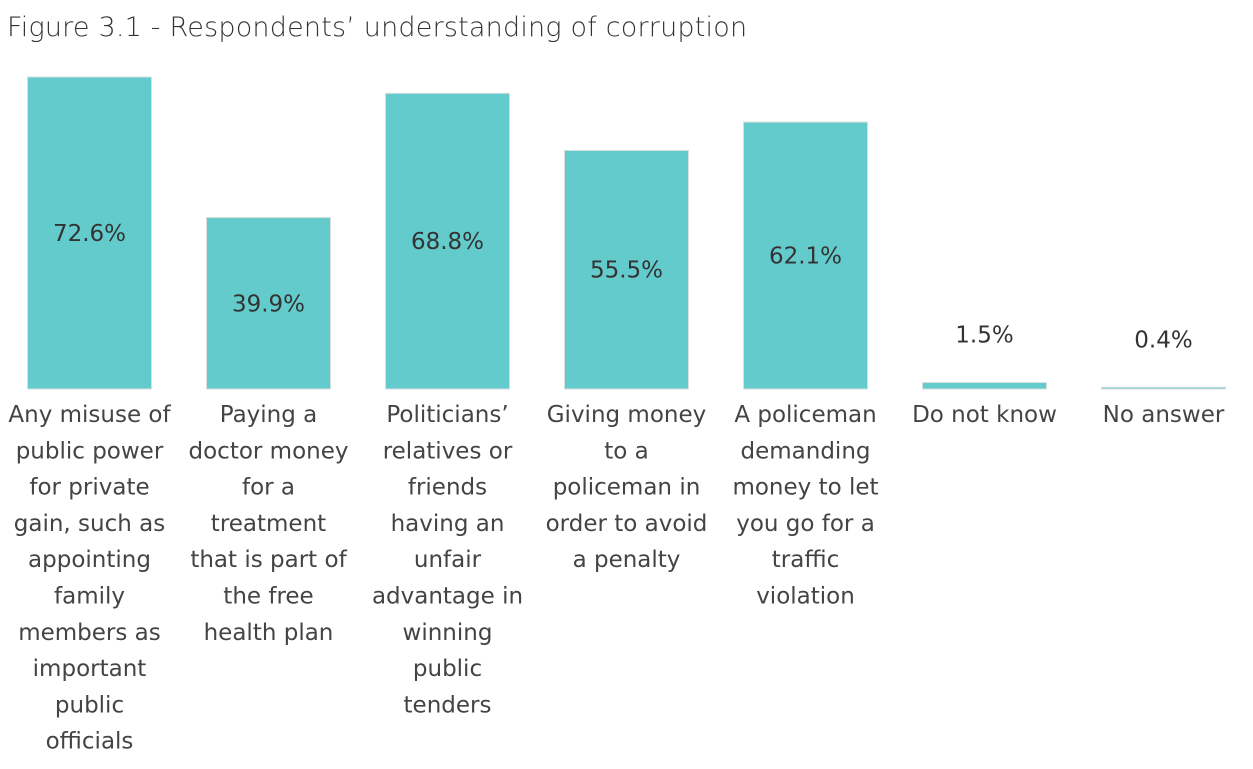 This screenshot has width=1253, height=769. I want to click on category-label-line: No answer, so click(1164, 415).